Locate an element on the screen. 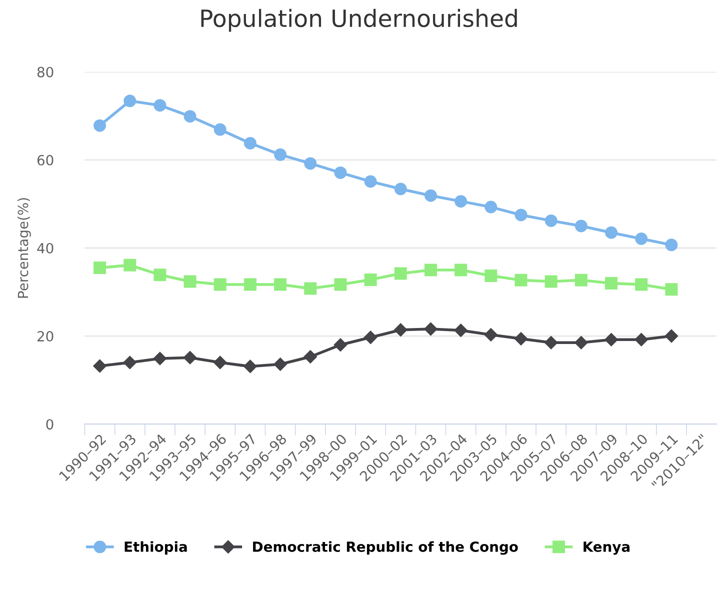 The height and width of the screenshot is (594, 718). legend-label: Kenya is located at coordinates (607, 548).